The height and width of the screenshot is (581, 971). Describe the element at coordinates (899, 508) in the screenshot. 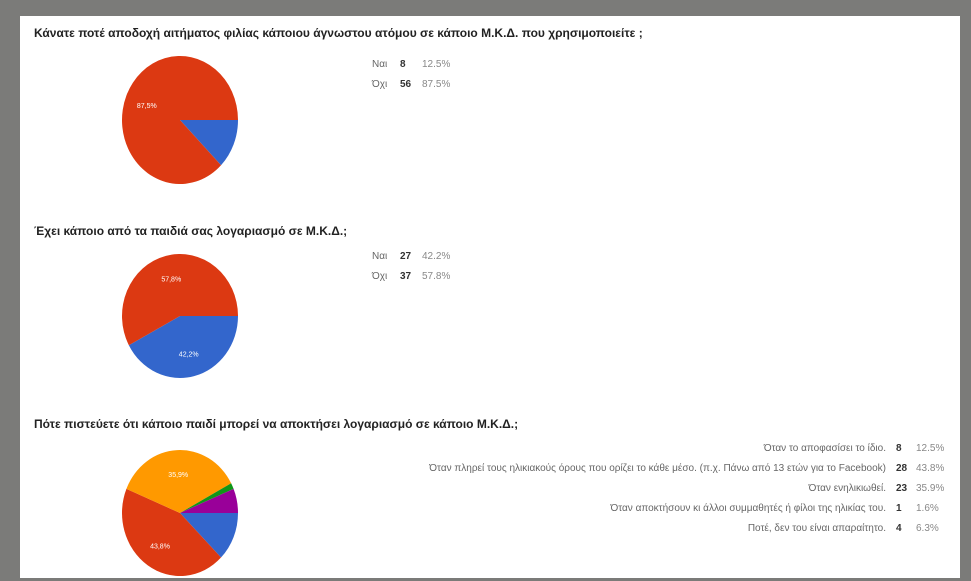

I see `legend-count: 1` at that location.